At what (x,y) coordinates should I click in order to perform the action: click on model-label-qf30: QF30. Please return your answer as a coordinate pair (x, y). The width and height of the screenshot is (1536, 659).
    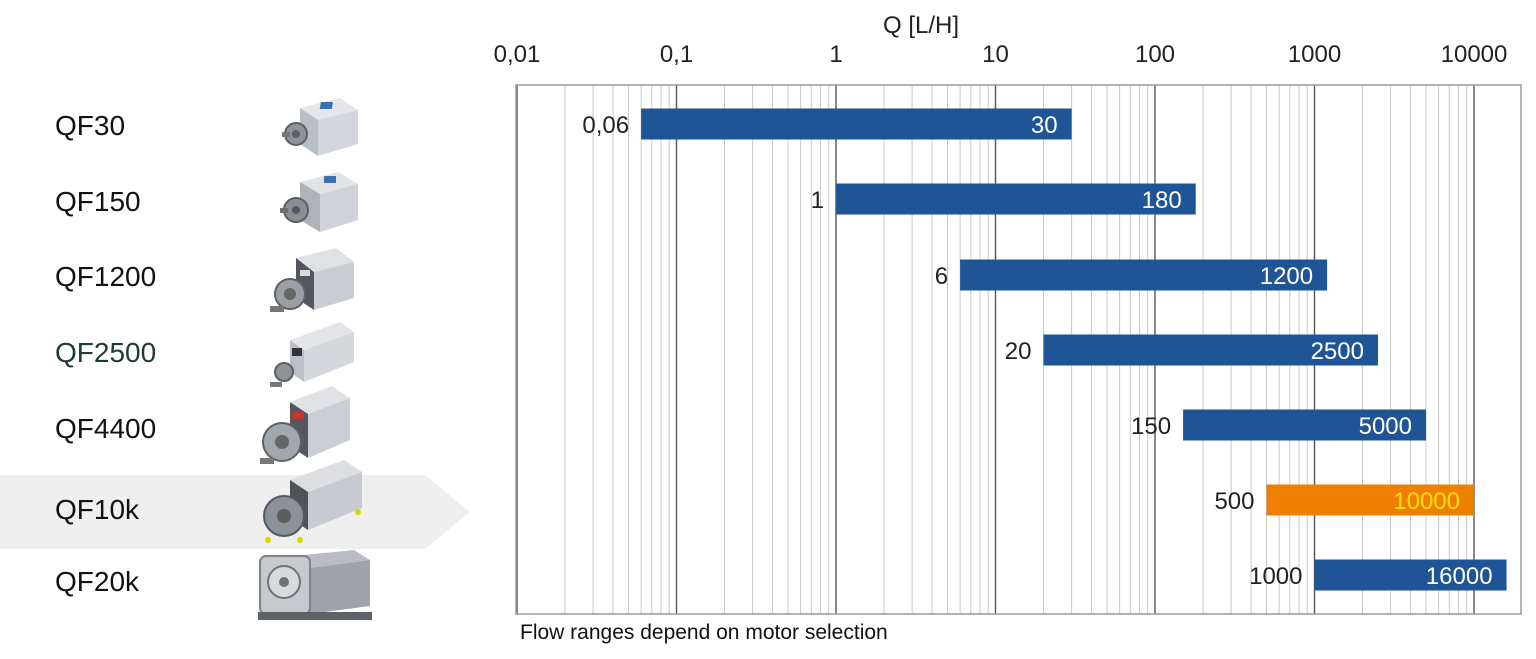
    Looking at the image, I should click on (90, 125).